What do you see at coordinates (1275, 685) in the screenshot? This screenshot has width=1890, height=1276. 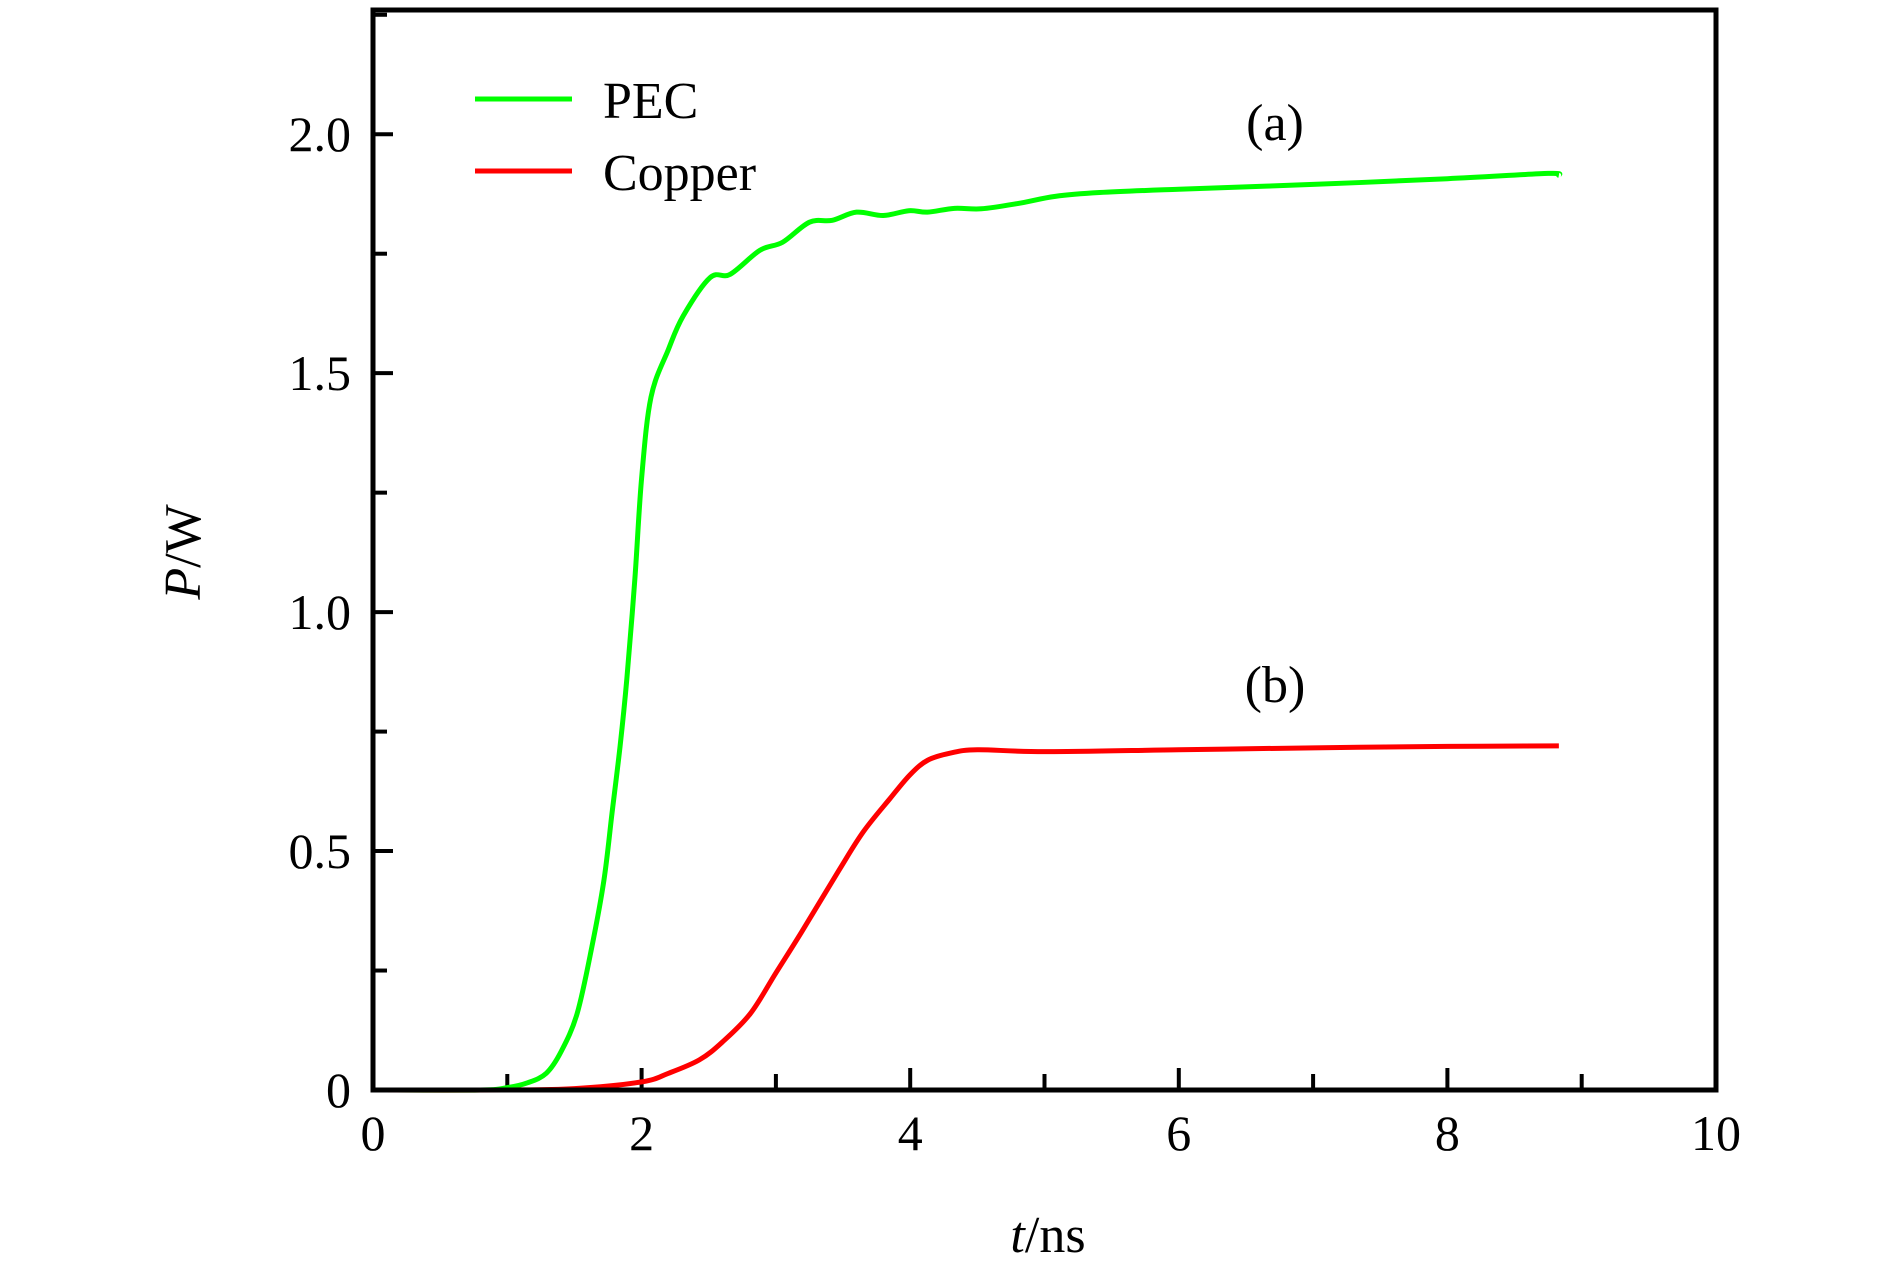 I see `annotation-b: (b)` at bounding box center [1275, 685].